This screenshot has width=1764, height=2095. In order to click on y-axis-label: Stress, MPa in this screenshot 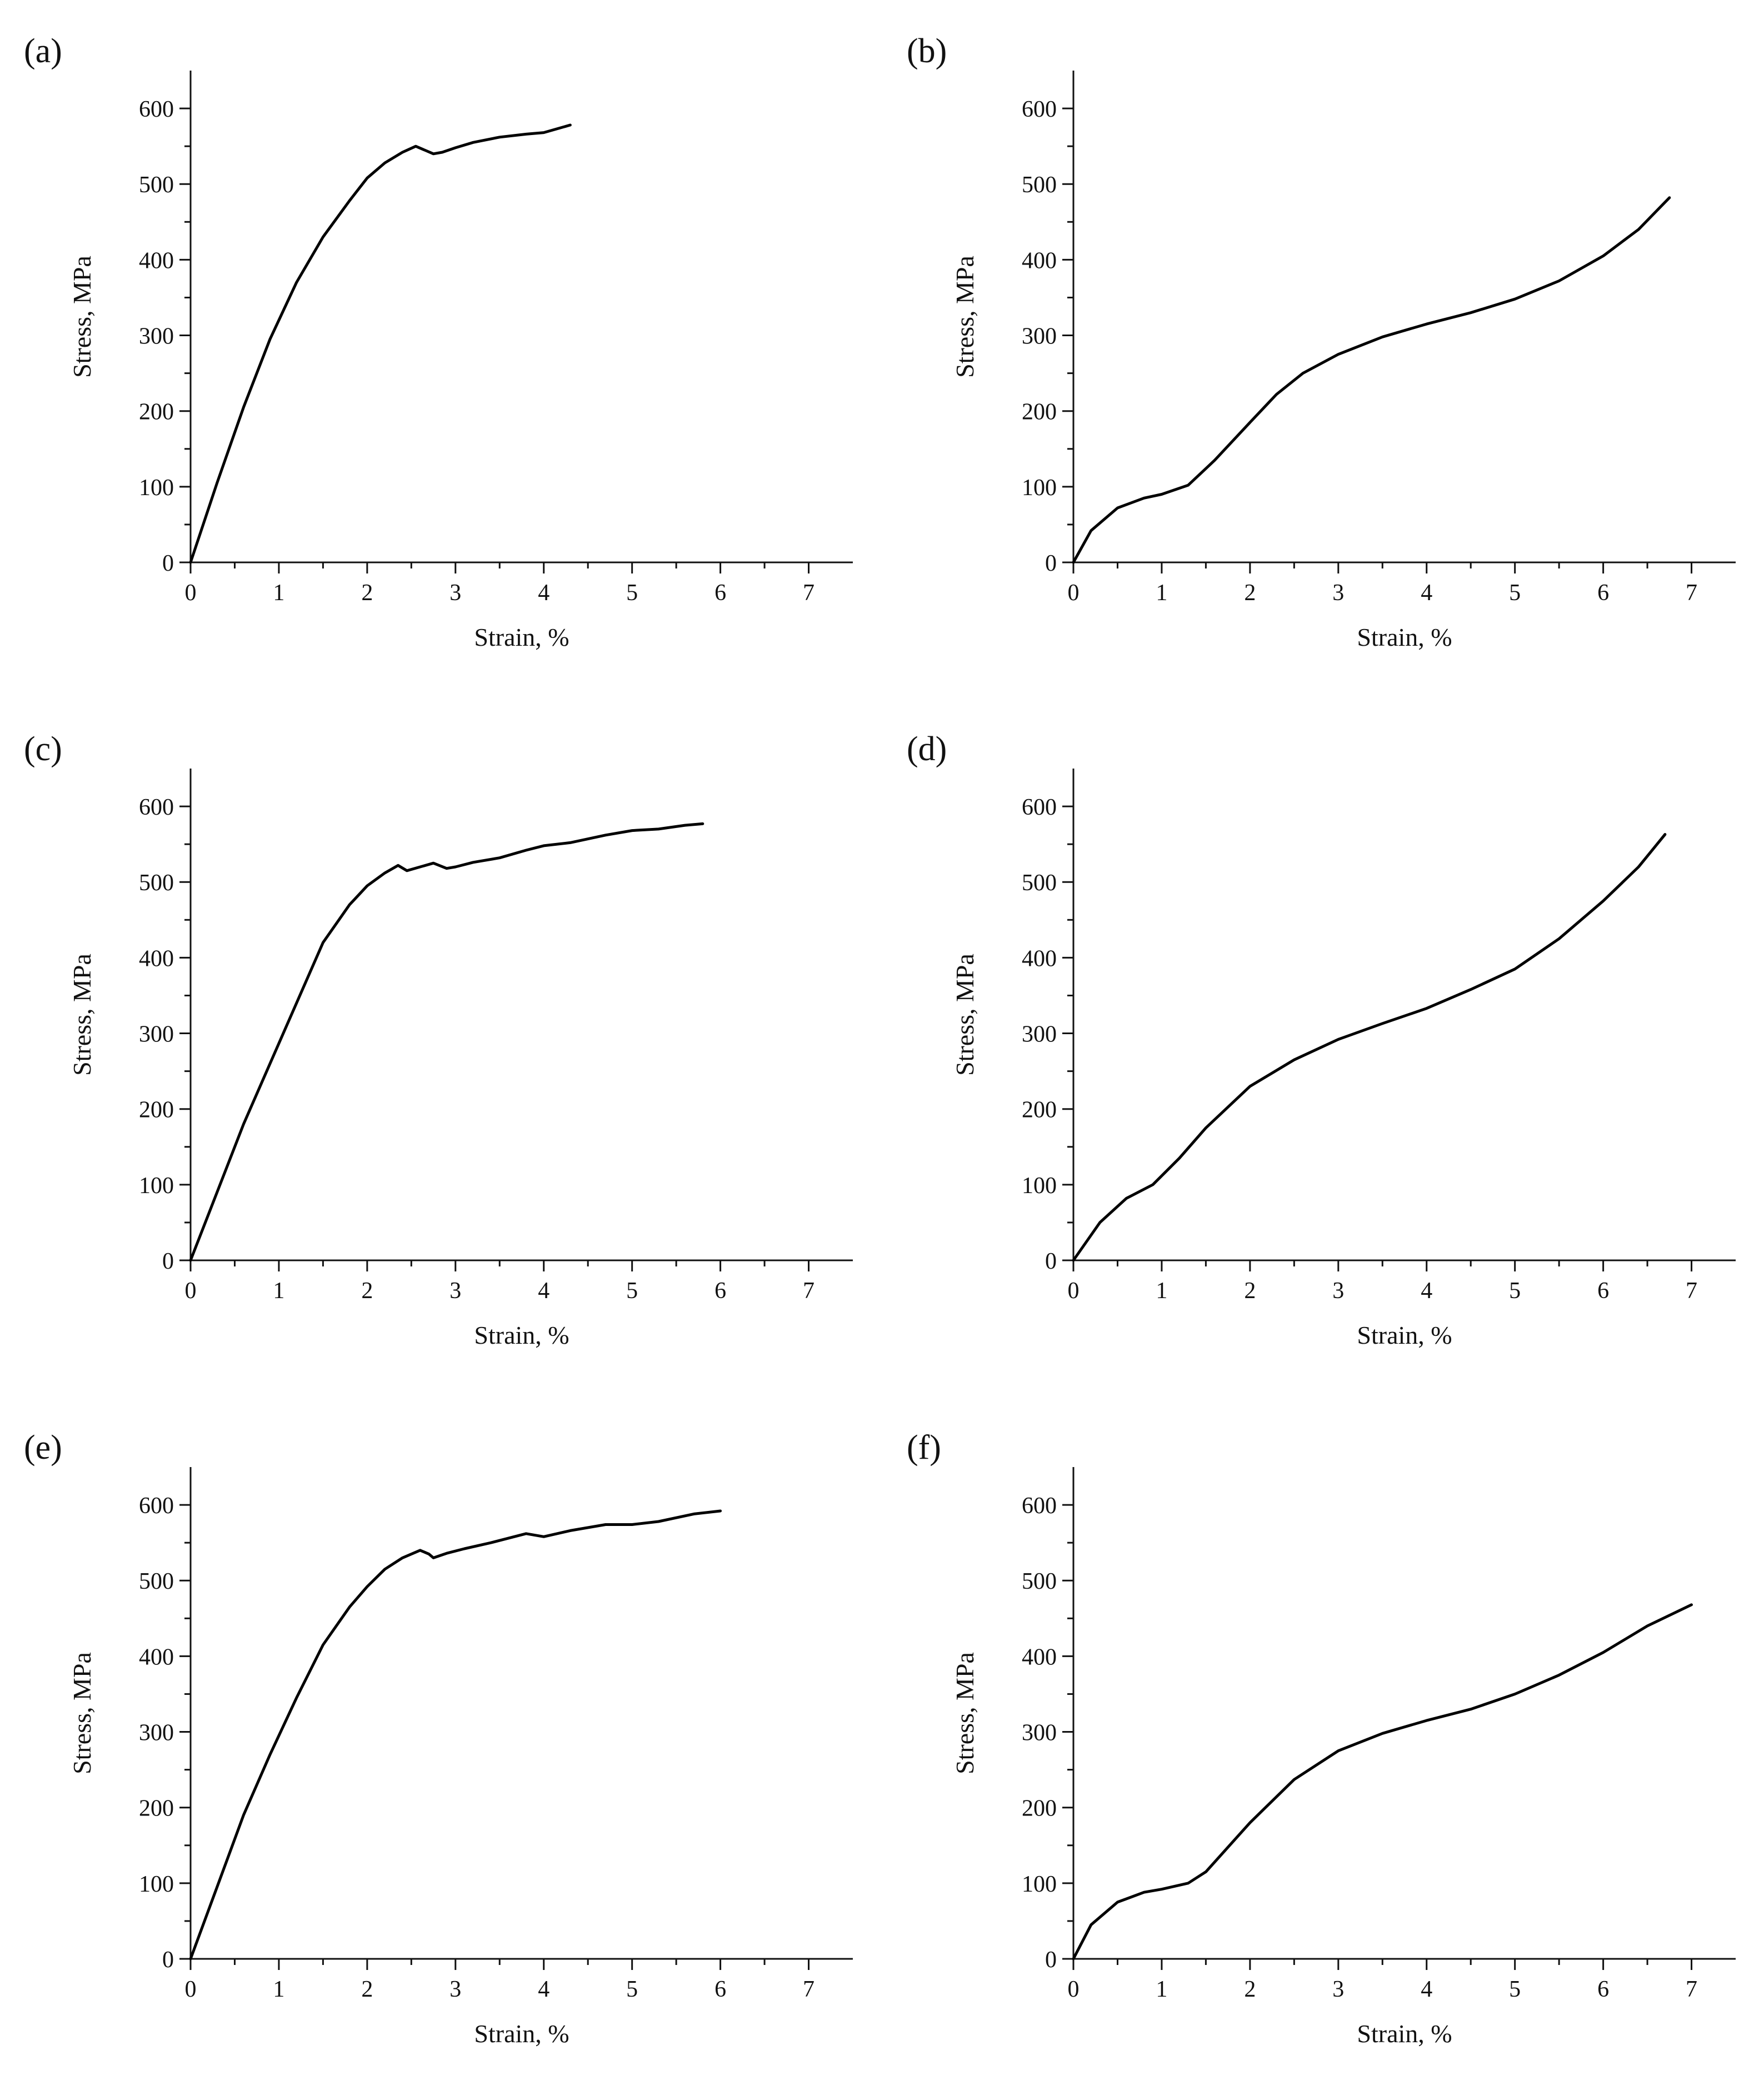, I will do `click(82, 1015)`.